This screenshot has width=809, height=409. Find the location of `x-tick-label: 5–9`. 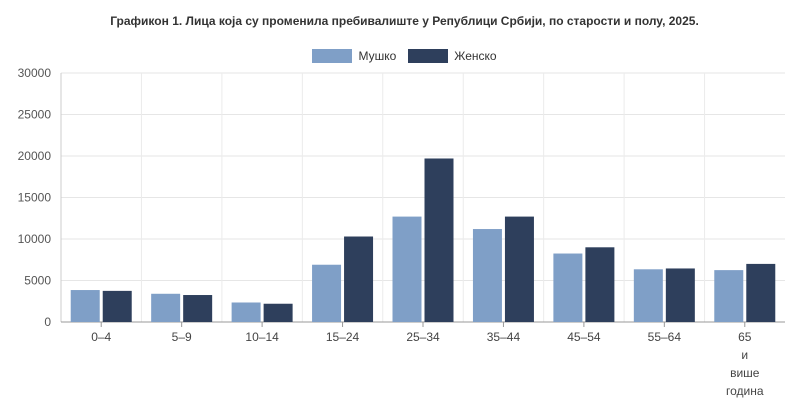

x-tick-label: 5–9 is located at coordinates (182, 337).